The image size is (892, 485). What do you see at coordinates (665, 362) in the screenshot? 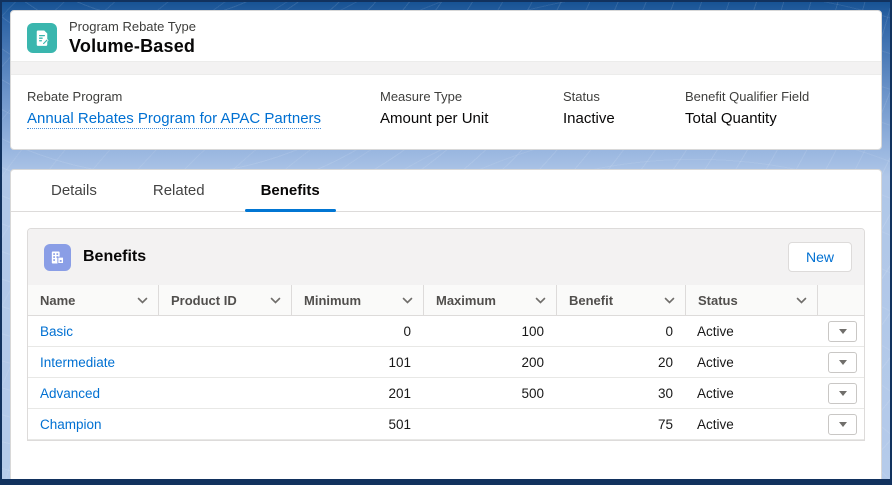
I see `cell-benefit: 20` at bounding box center [665, 362].